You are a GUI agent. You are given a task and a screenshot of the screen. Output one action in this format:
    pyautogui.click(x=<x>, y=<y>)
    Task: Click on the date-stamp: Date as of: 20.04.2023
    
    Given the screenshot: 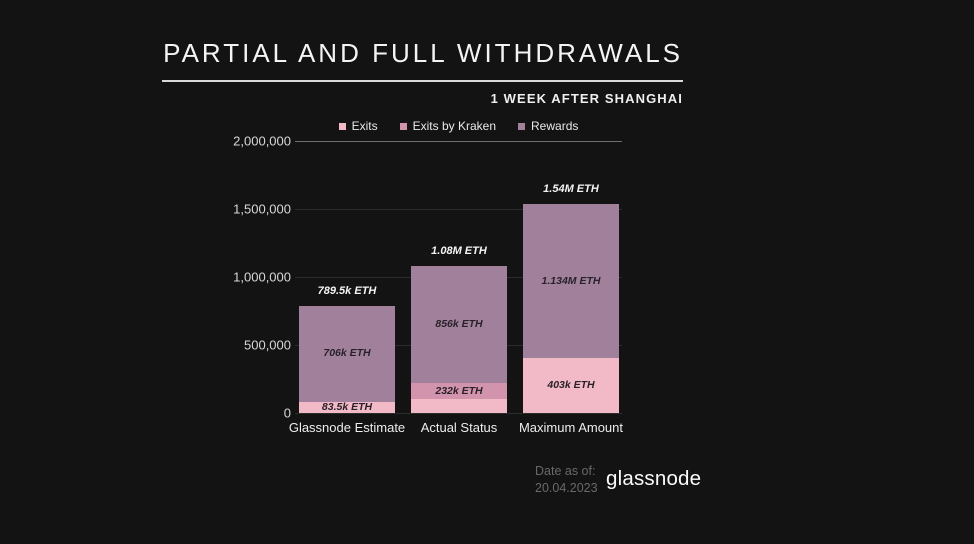 What is the action you would take?
    pyautogui.click(x=566, y=480)
    